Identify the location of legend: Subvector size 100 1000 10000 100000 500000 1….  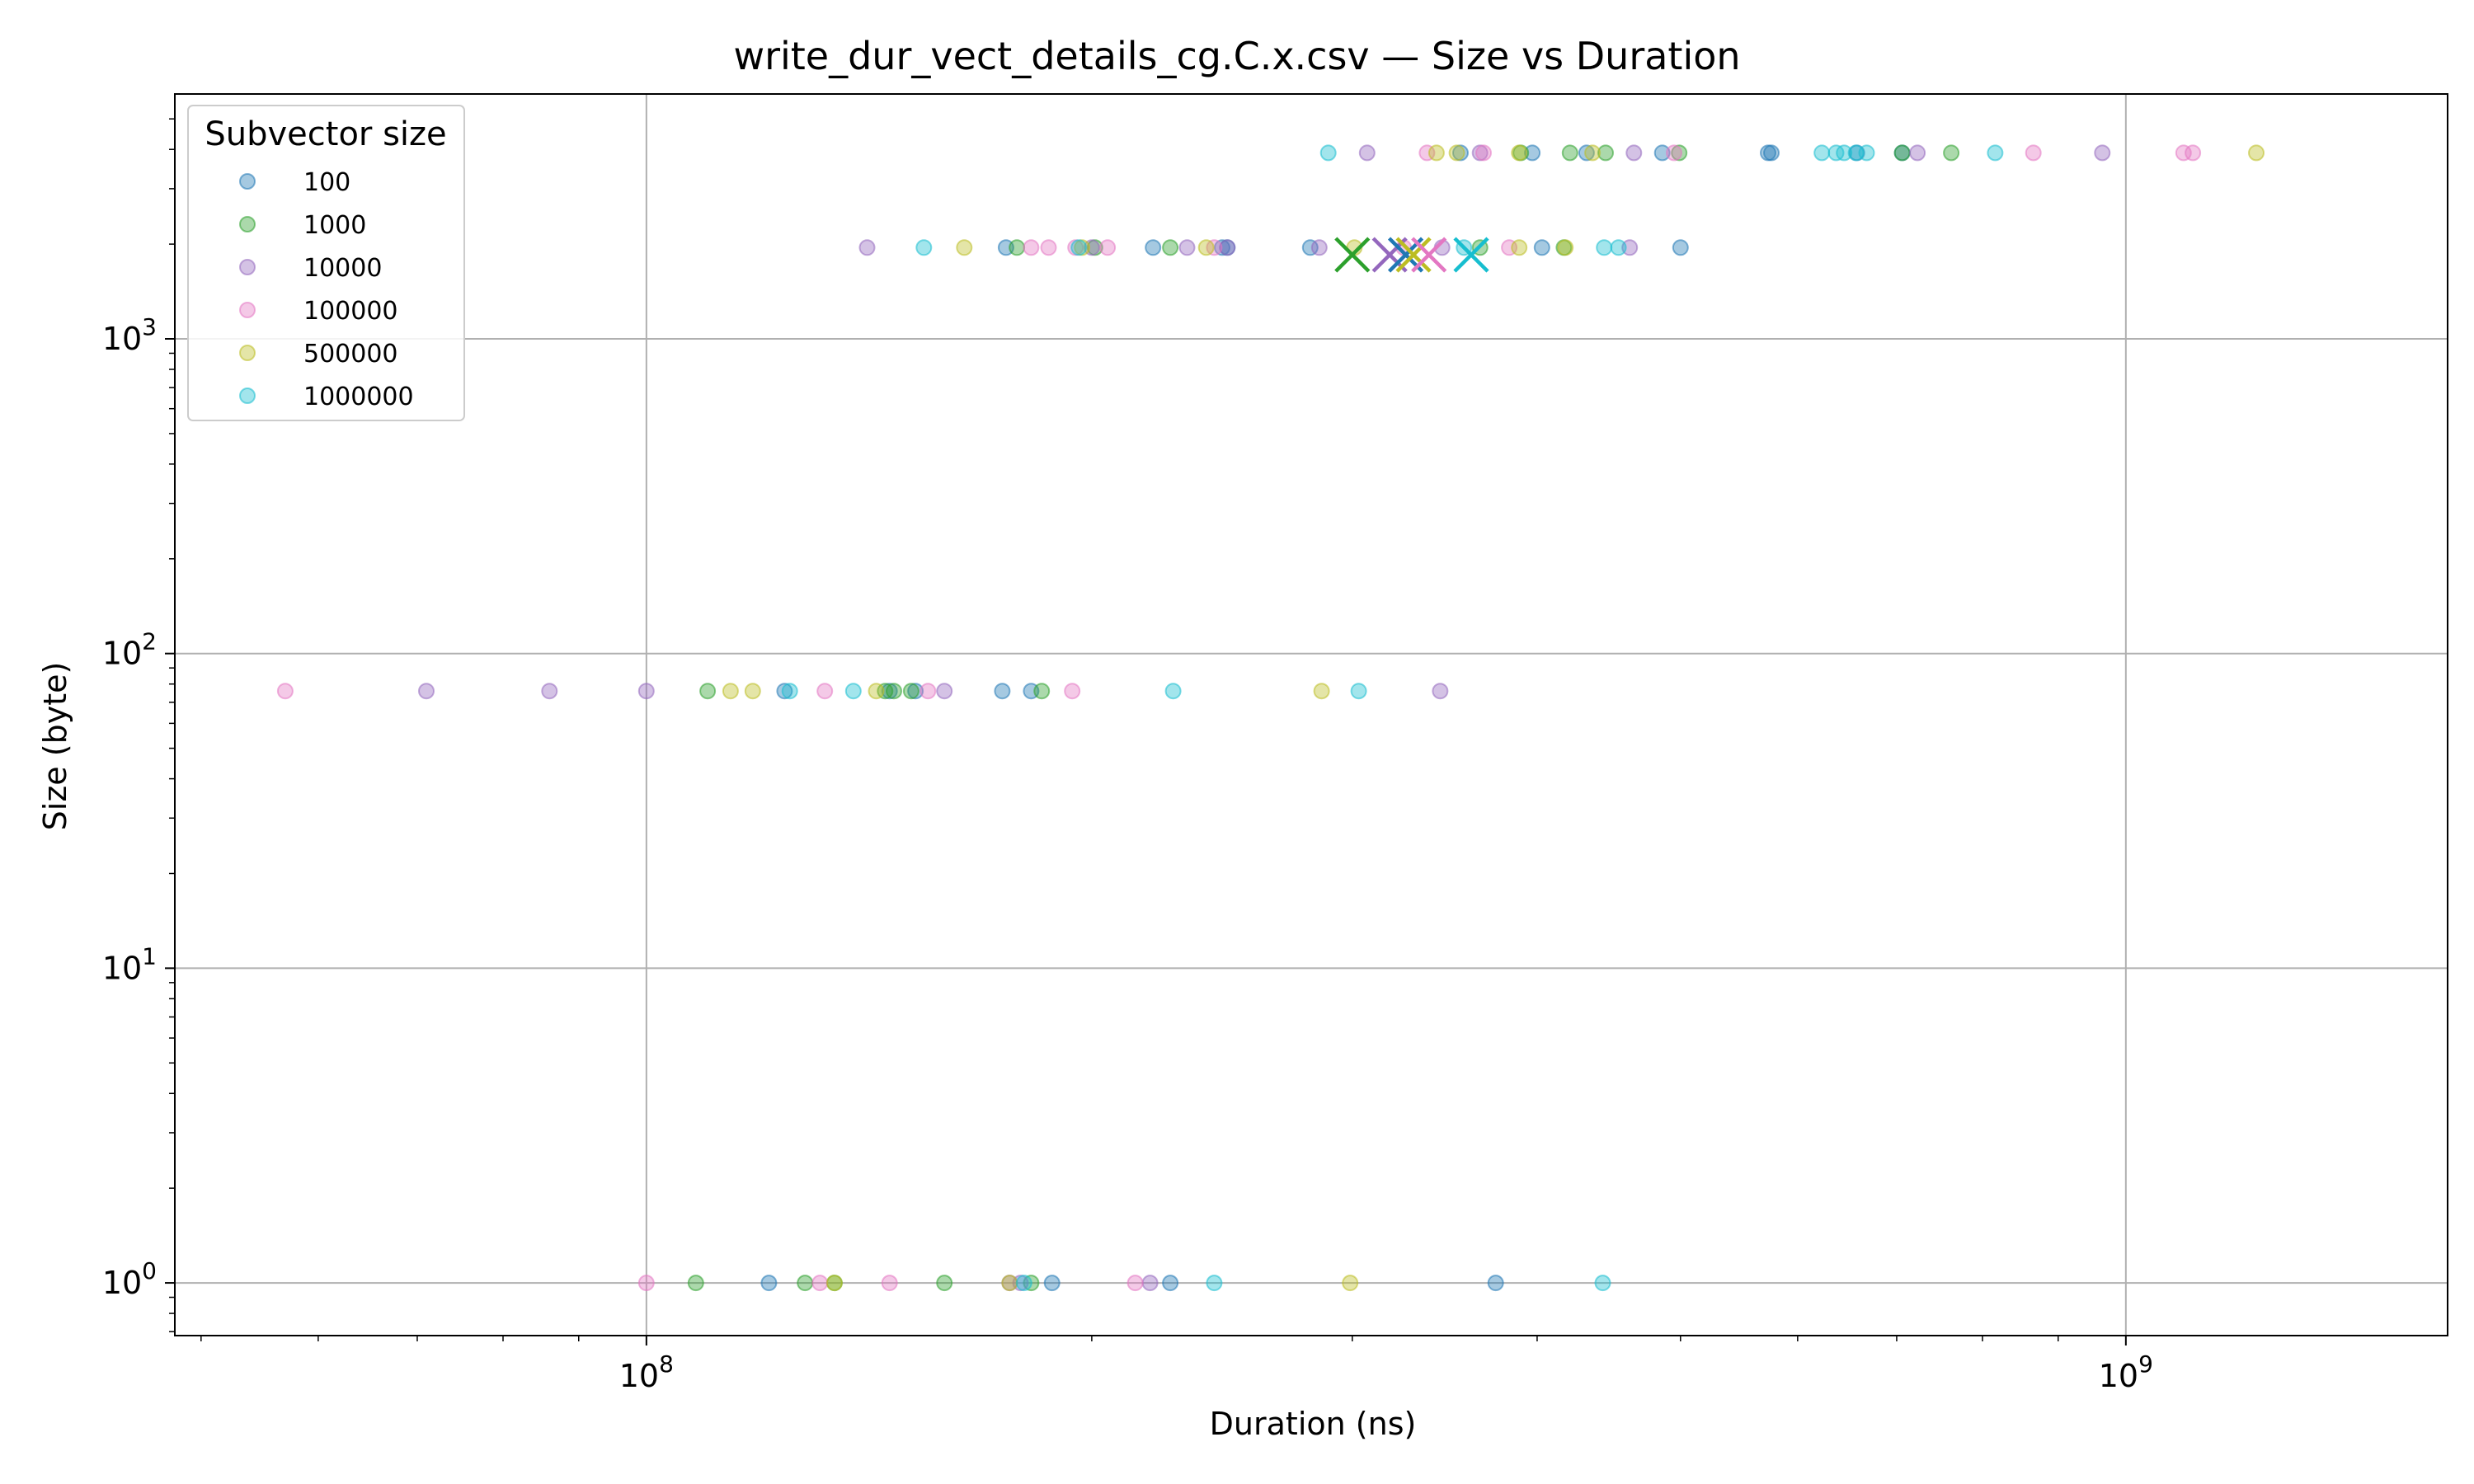
(326, 263).